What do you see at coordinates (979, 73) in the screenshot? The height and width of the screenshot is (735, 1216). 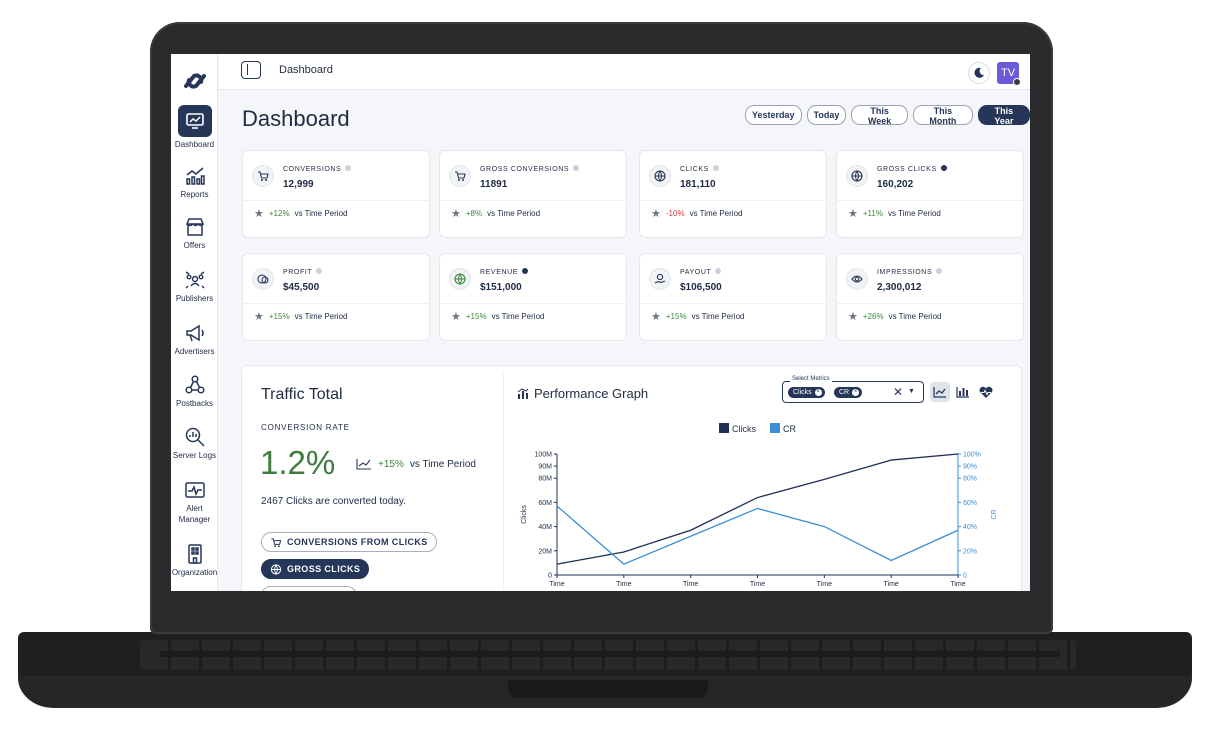 I see `theme-toggle-button` at bounding box center [979, 73].